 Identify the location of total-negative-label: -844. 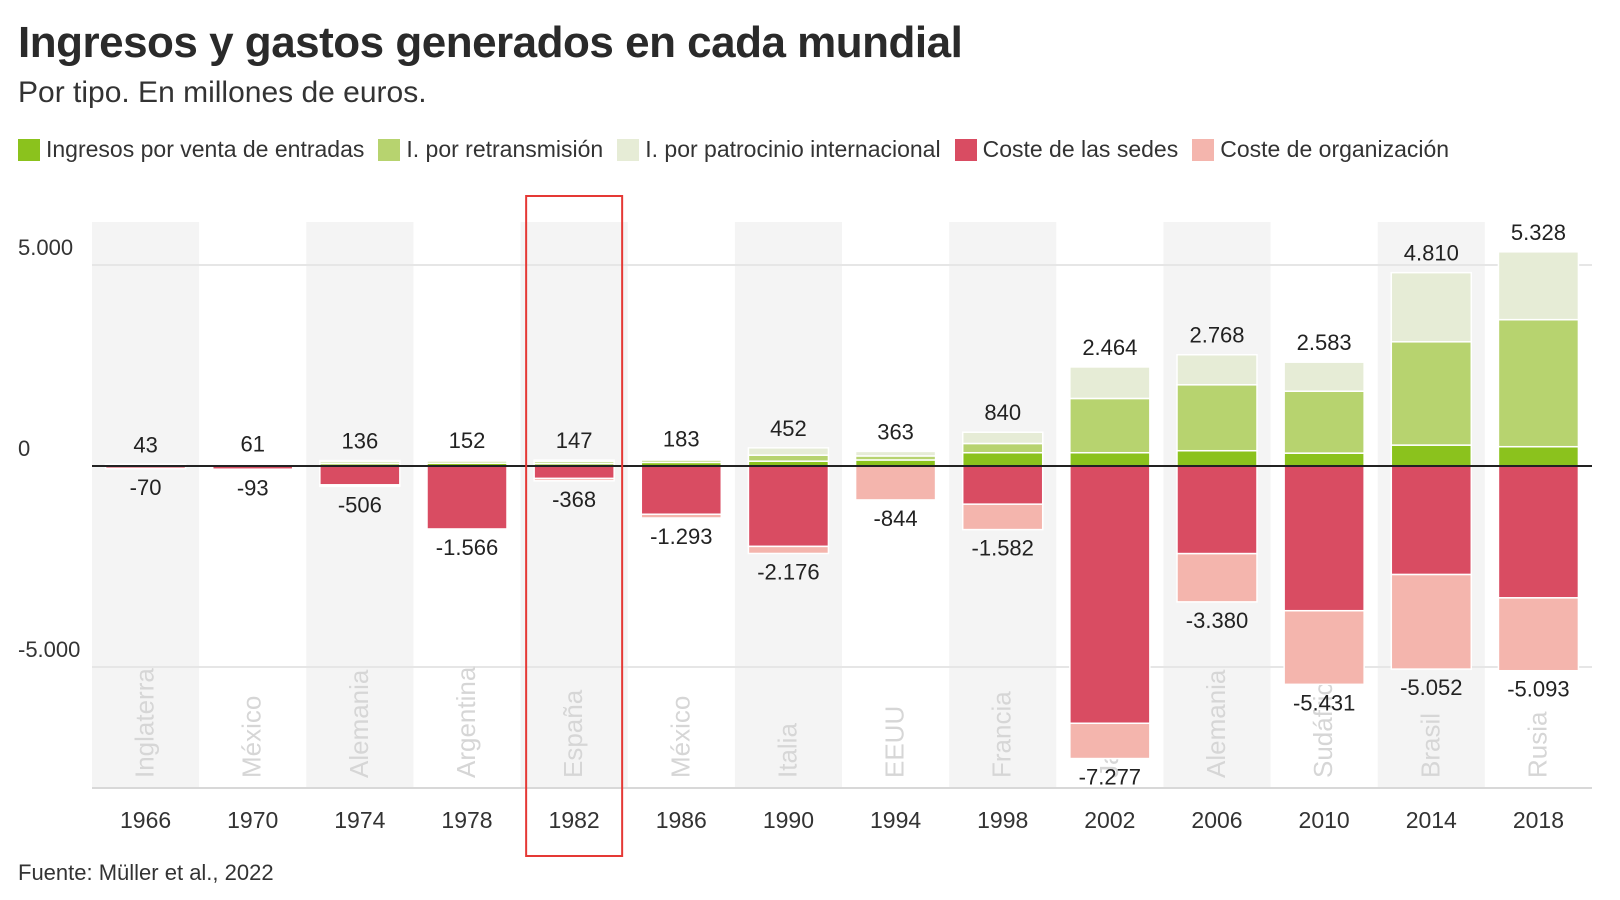
(896, 518).